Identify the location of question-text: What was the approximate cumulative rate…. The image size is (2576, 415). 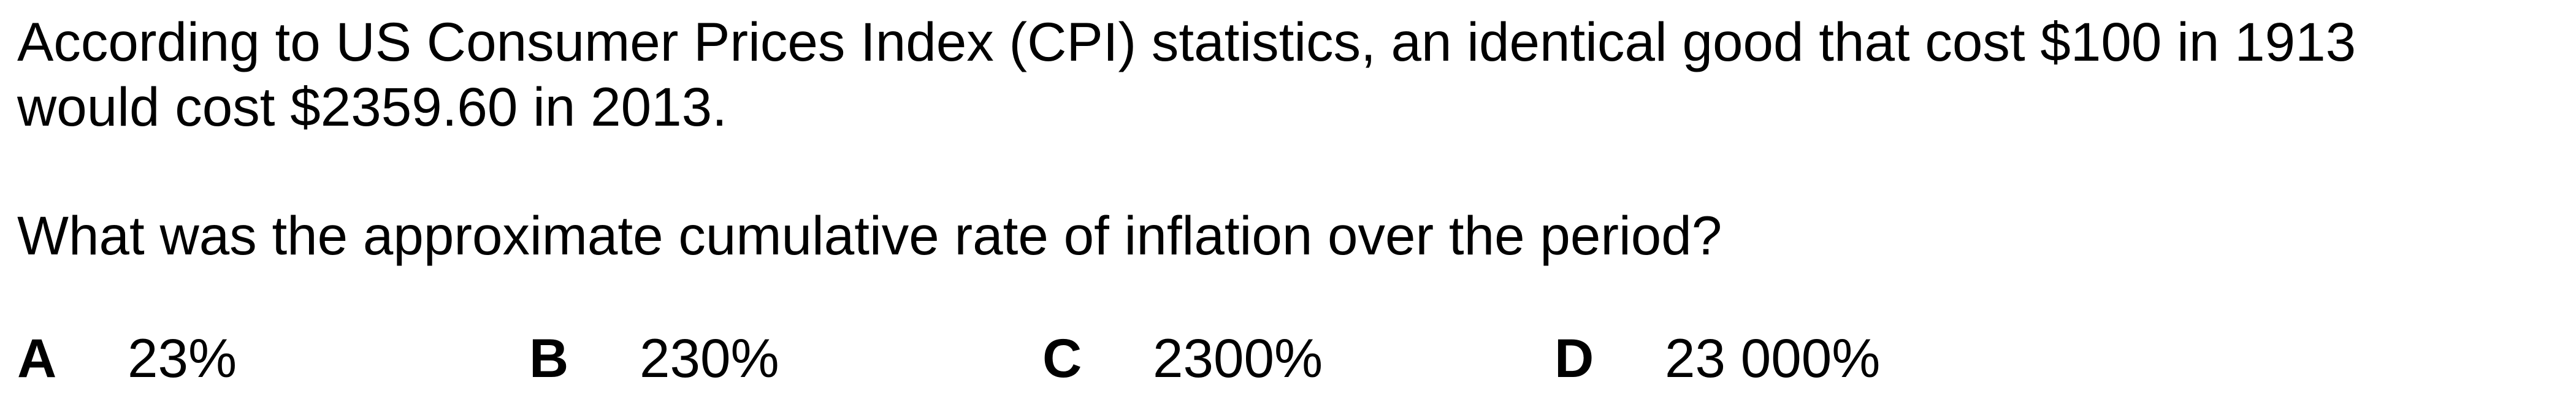
(869, 235).